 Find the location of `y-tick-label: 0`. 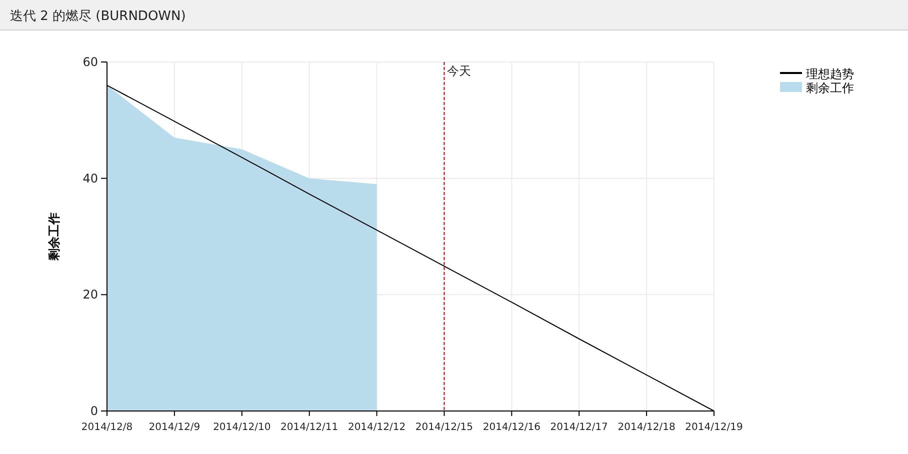

y-tick-label: 0 is located at coordinates (94, 411).